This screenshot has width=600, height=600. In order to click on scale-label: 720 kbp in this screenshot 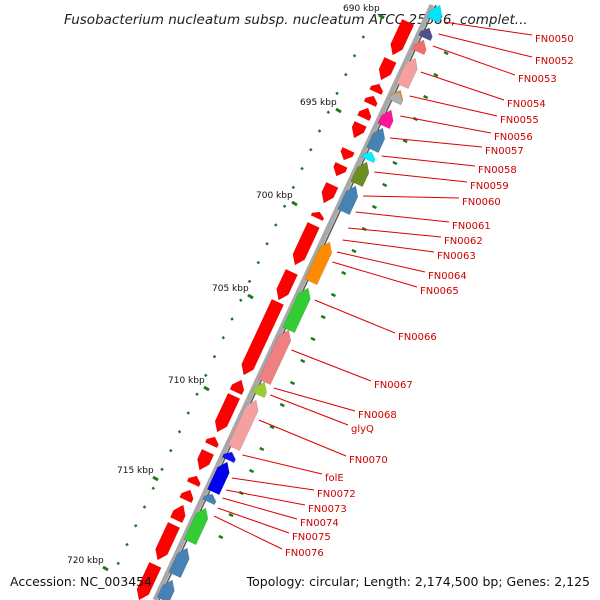, I will do `click(85, 561)`.